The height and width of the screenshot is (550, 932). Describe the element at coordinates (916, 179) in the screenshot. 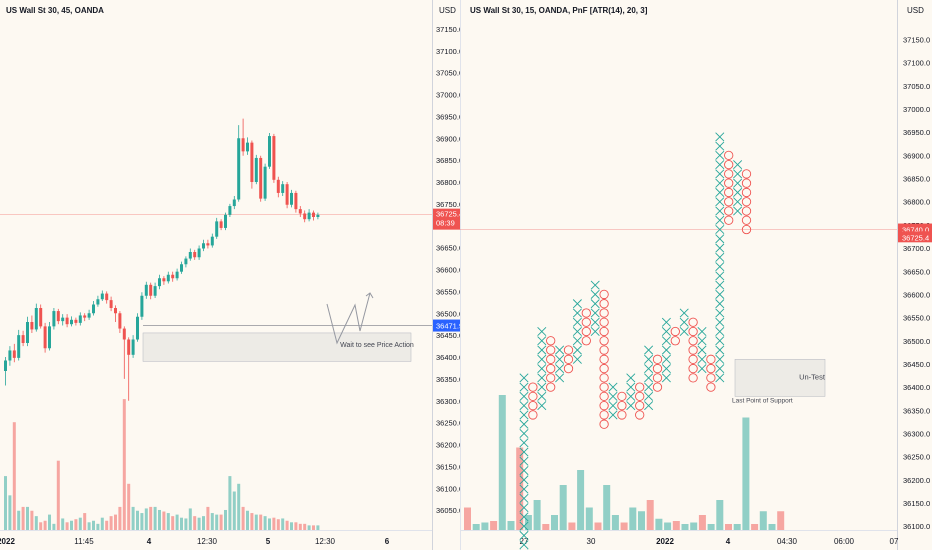

I see `right-y-tick-label: 36850.0` at that location.